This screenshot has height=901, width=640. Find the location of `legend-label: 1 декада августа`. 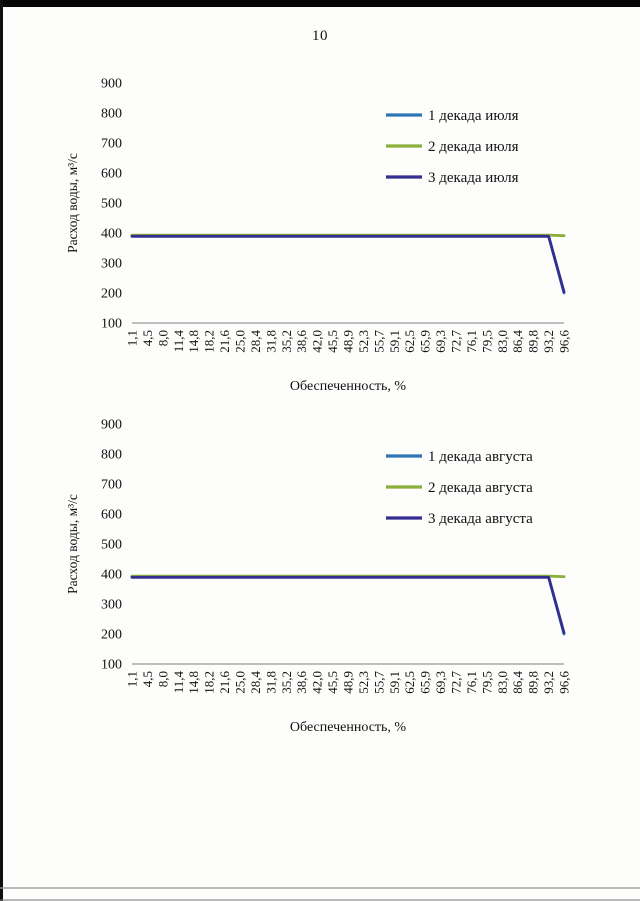

legend-label: 1 декада августа is located at coordinates (480, 457).